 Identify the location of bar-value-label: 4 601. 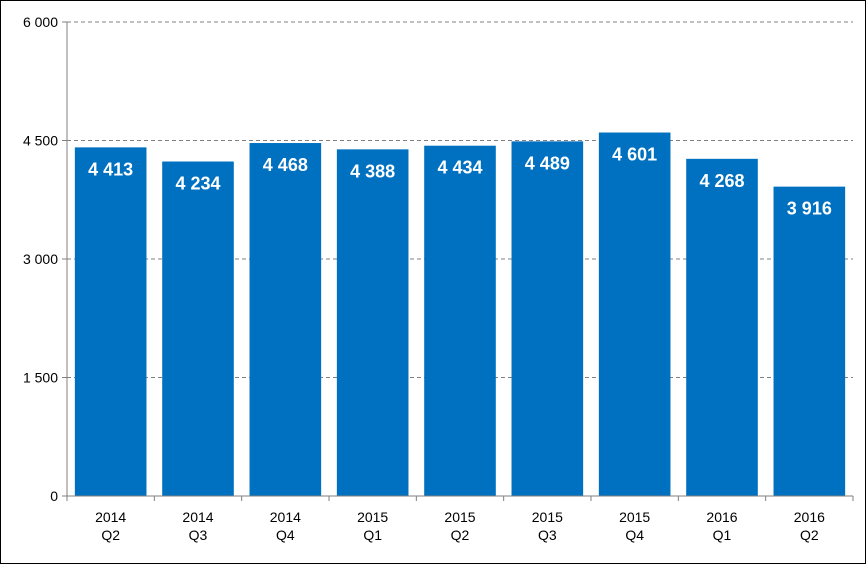
(634, 155).